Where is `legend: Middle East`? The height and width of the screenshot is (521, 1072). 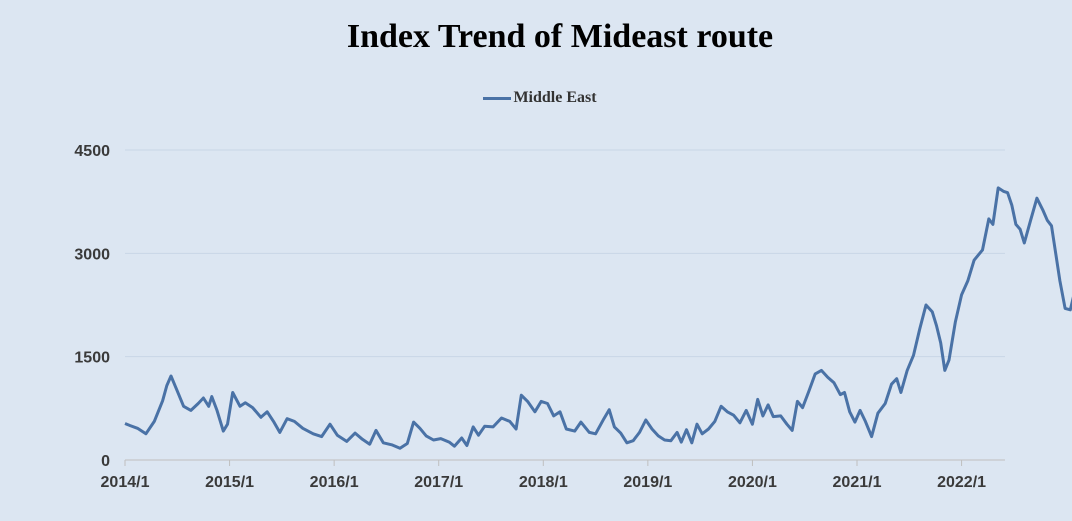
legend: Middle East is located at coordinates (536, 98).